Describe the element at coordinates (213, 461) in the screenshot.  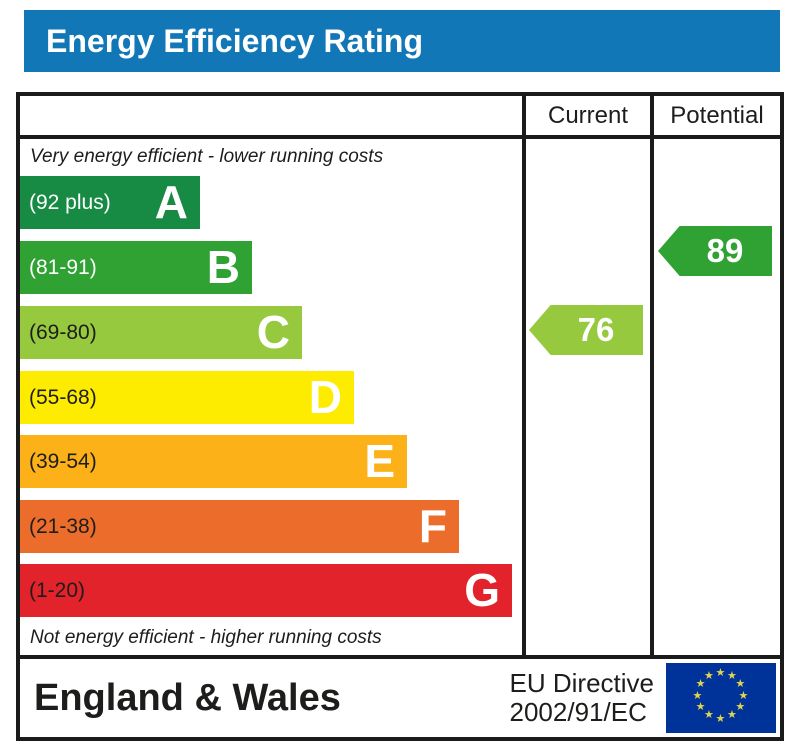
I see `band-e: (39-54) E` at that location.